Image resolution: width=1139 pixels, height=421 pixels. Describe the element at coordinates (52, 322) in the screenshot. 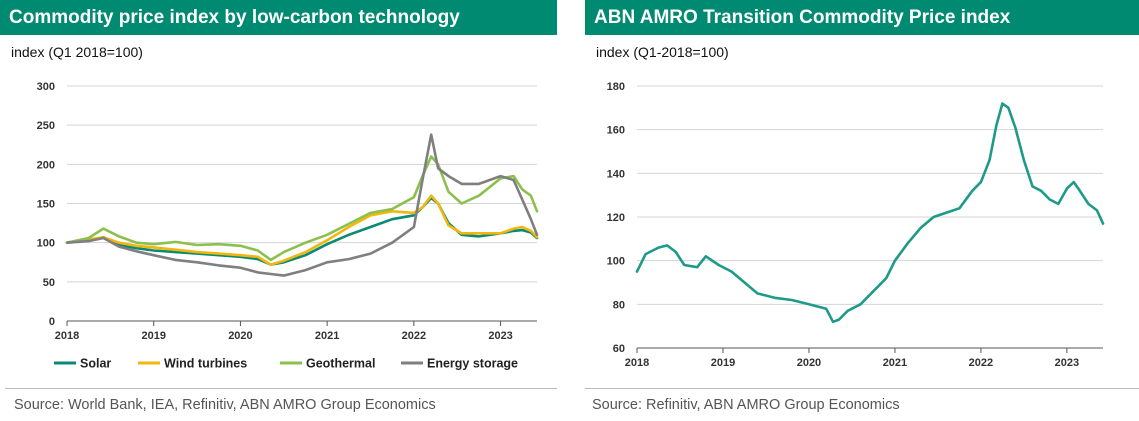

I see `y-tick-label: 0` at that location.